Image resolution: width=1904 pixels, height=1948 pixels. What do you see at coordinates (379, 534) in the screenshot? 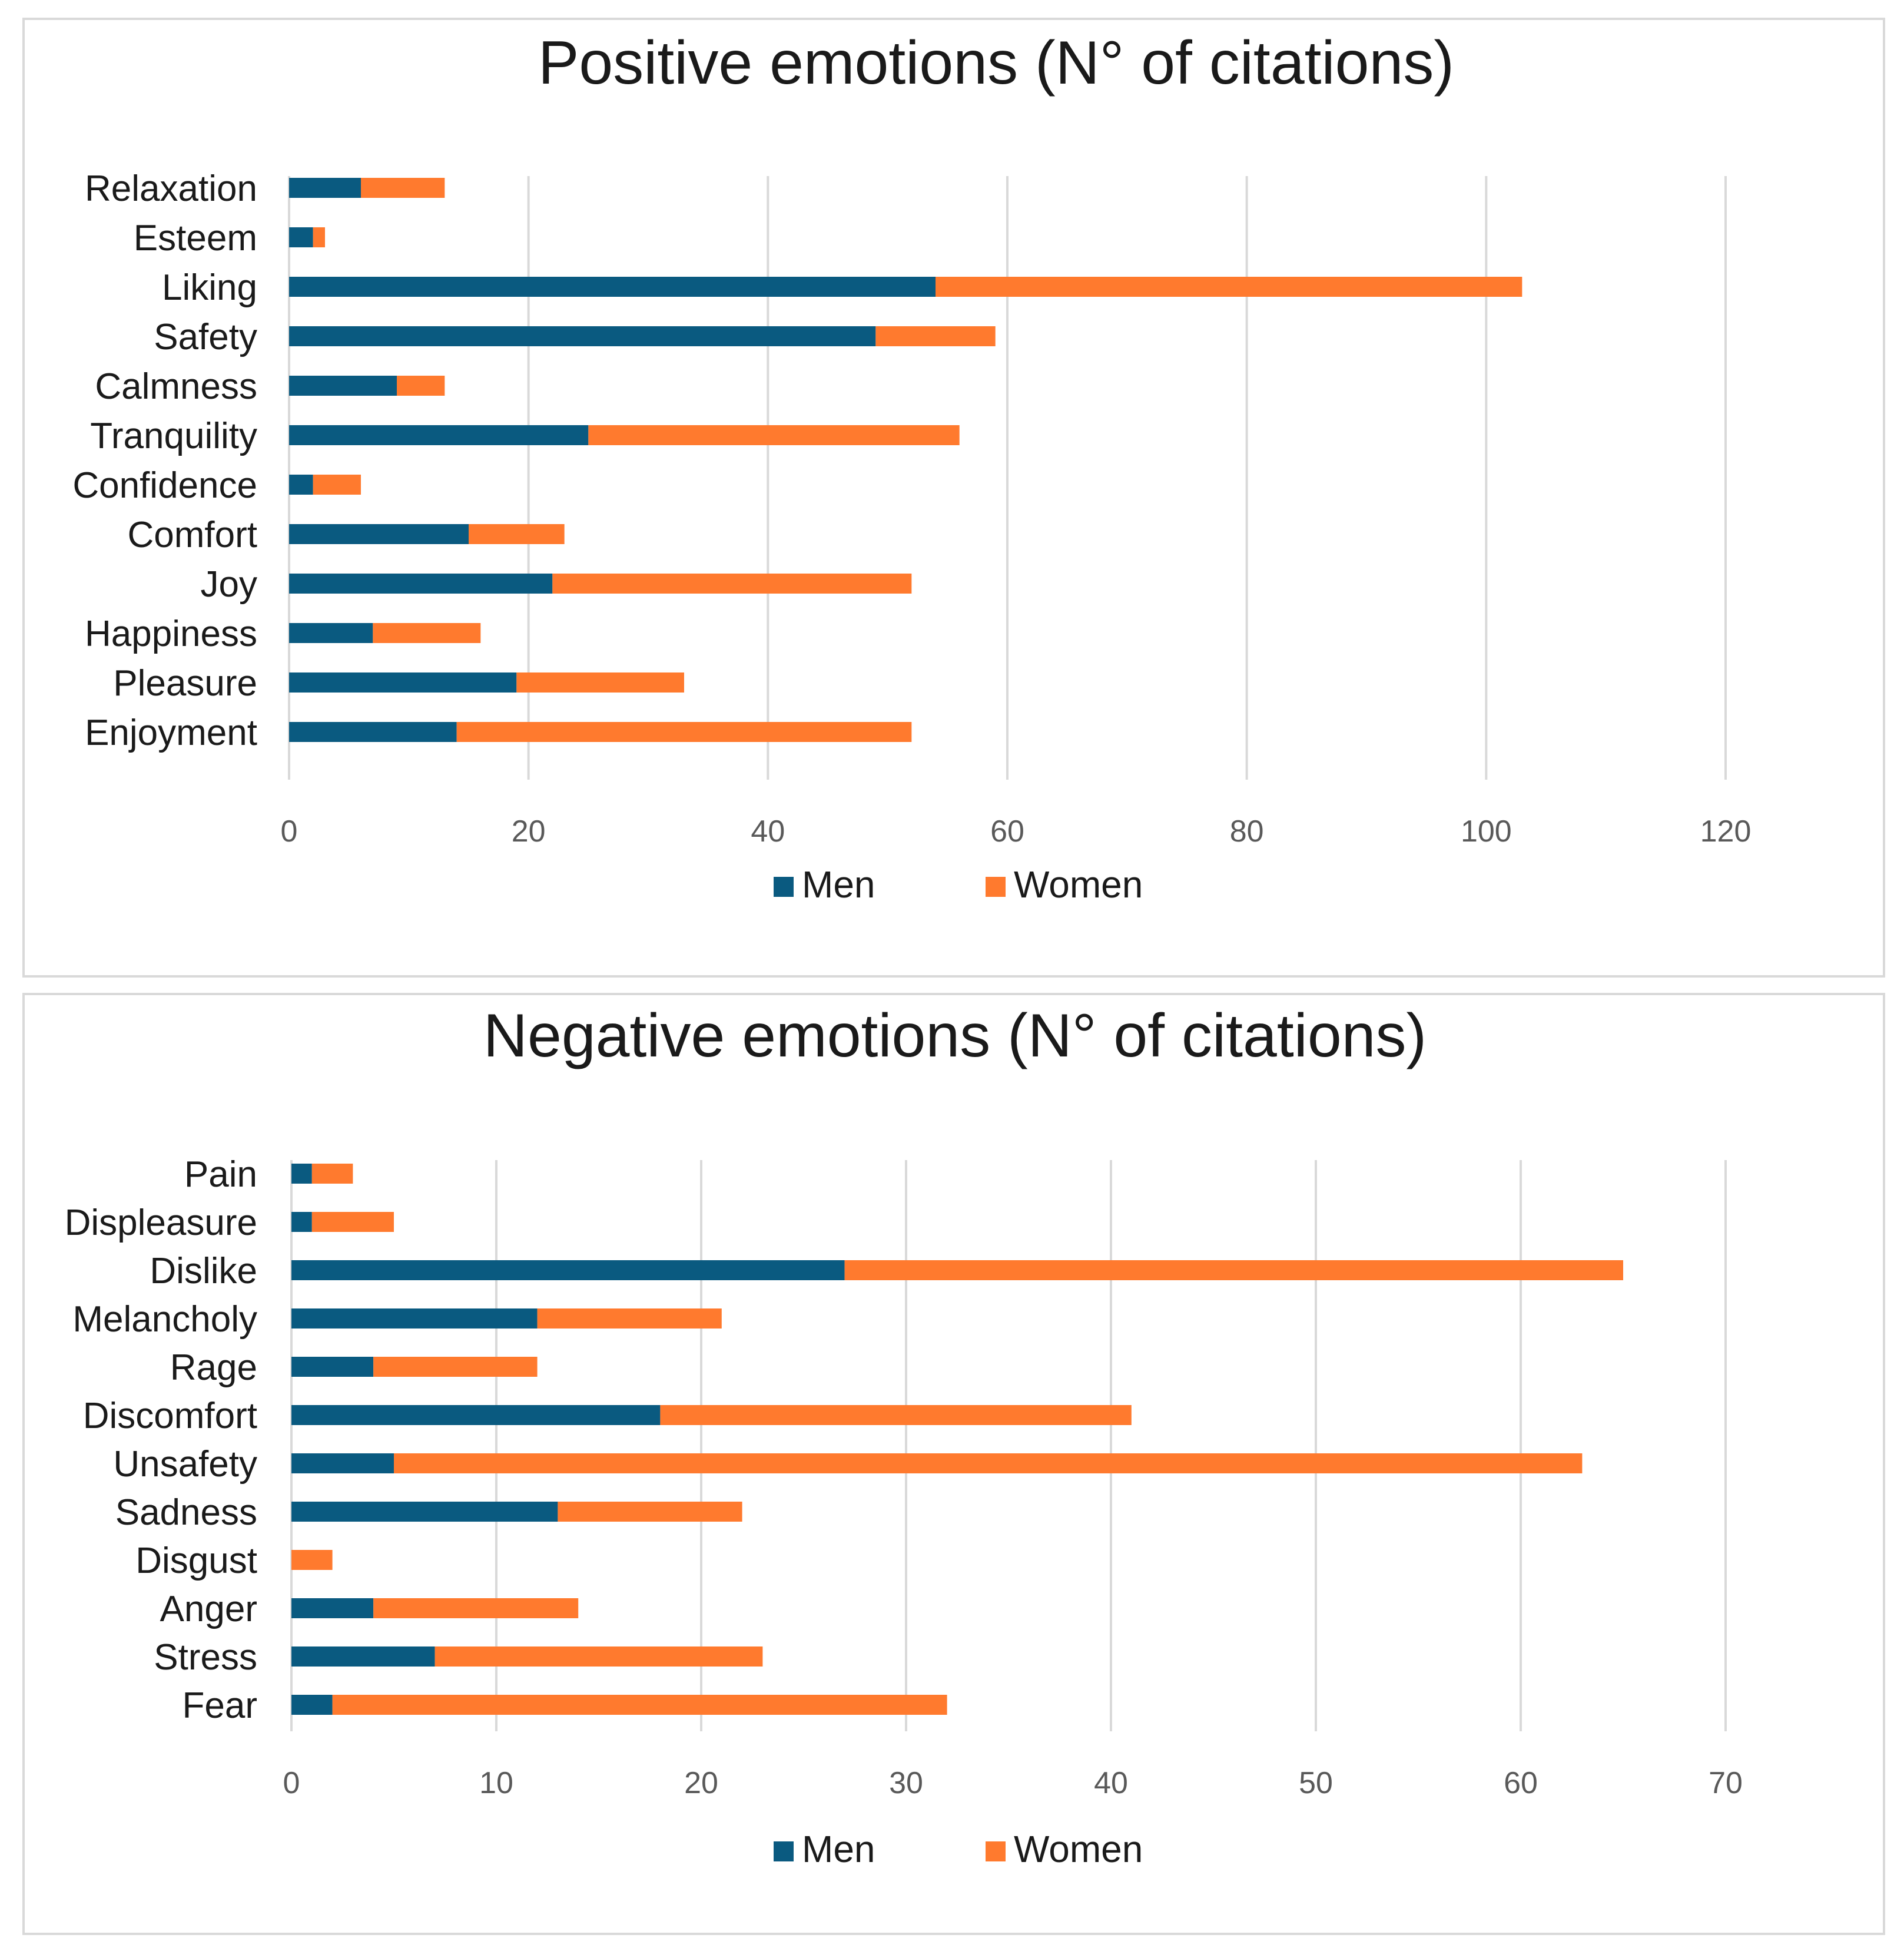
I see `bar-men-comfort` at bounding box center [379, 534].